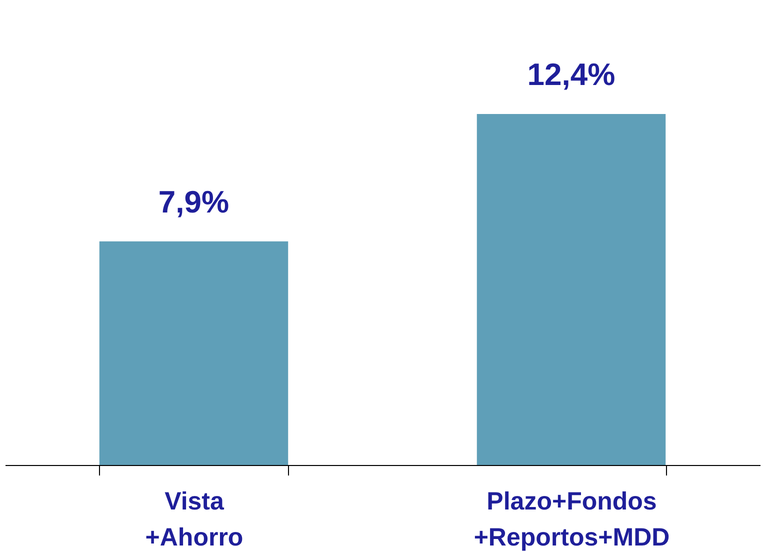 Image resolution: width=765 pixels, height=555 pixels. Describe the element at coordinates (571, 74) in the screenshot. I see `data-label: 12,4%` at that location.